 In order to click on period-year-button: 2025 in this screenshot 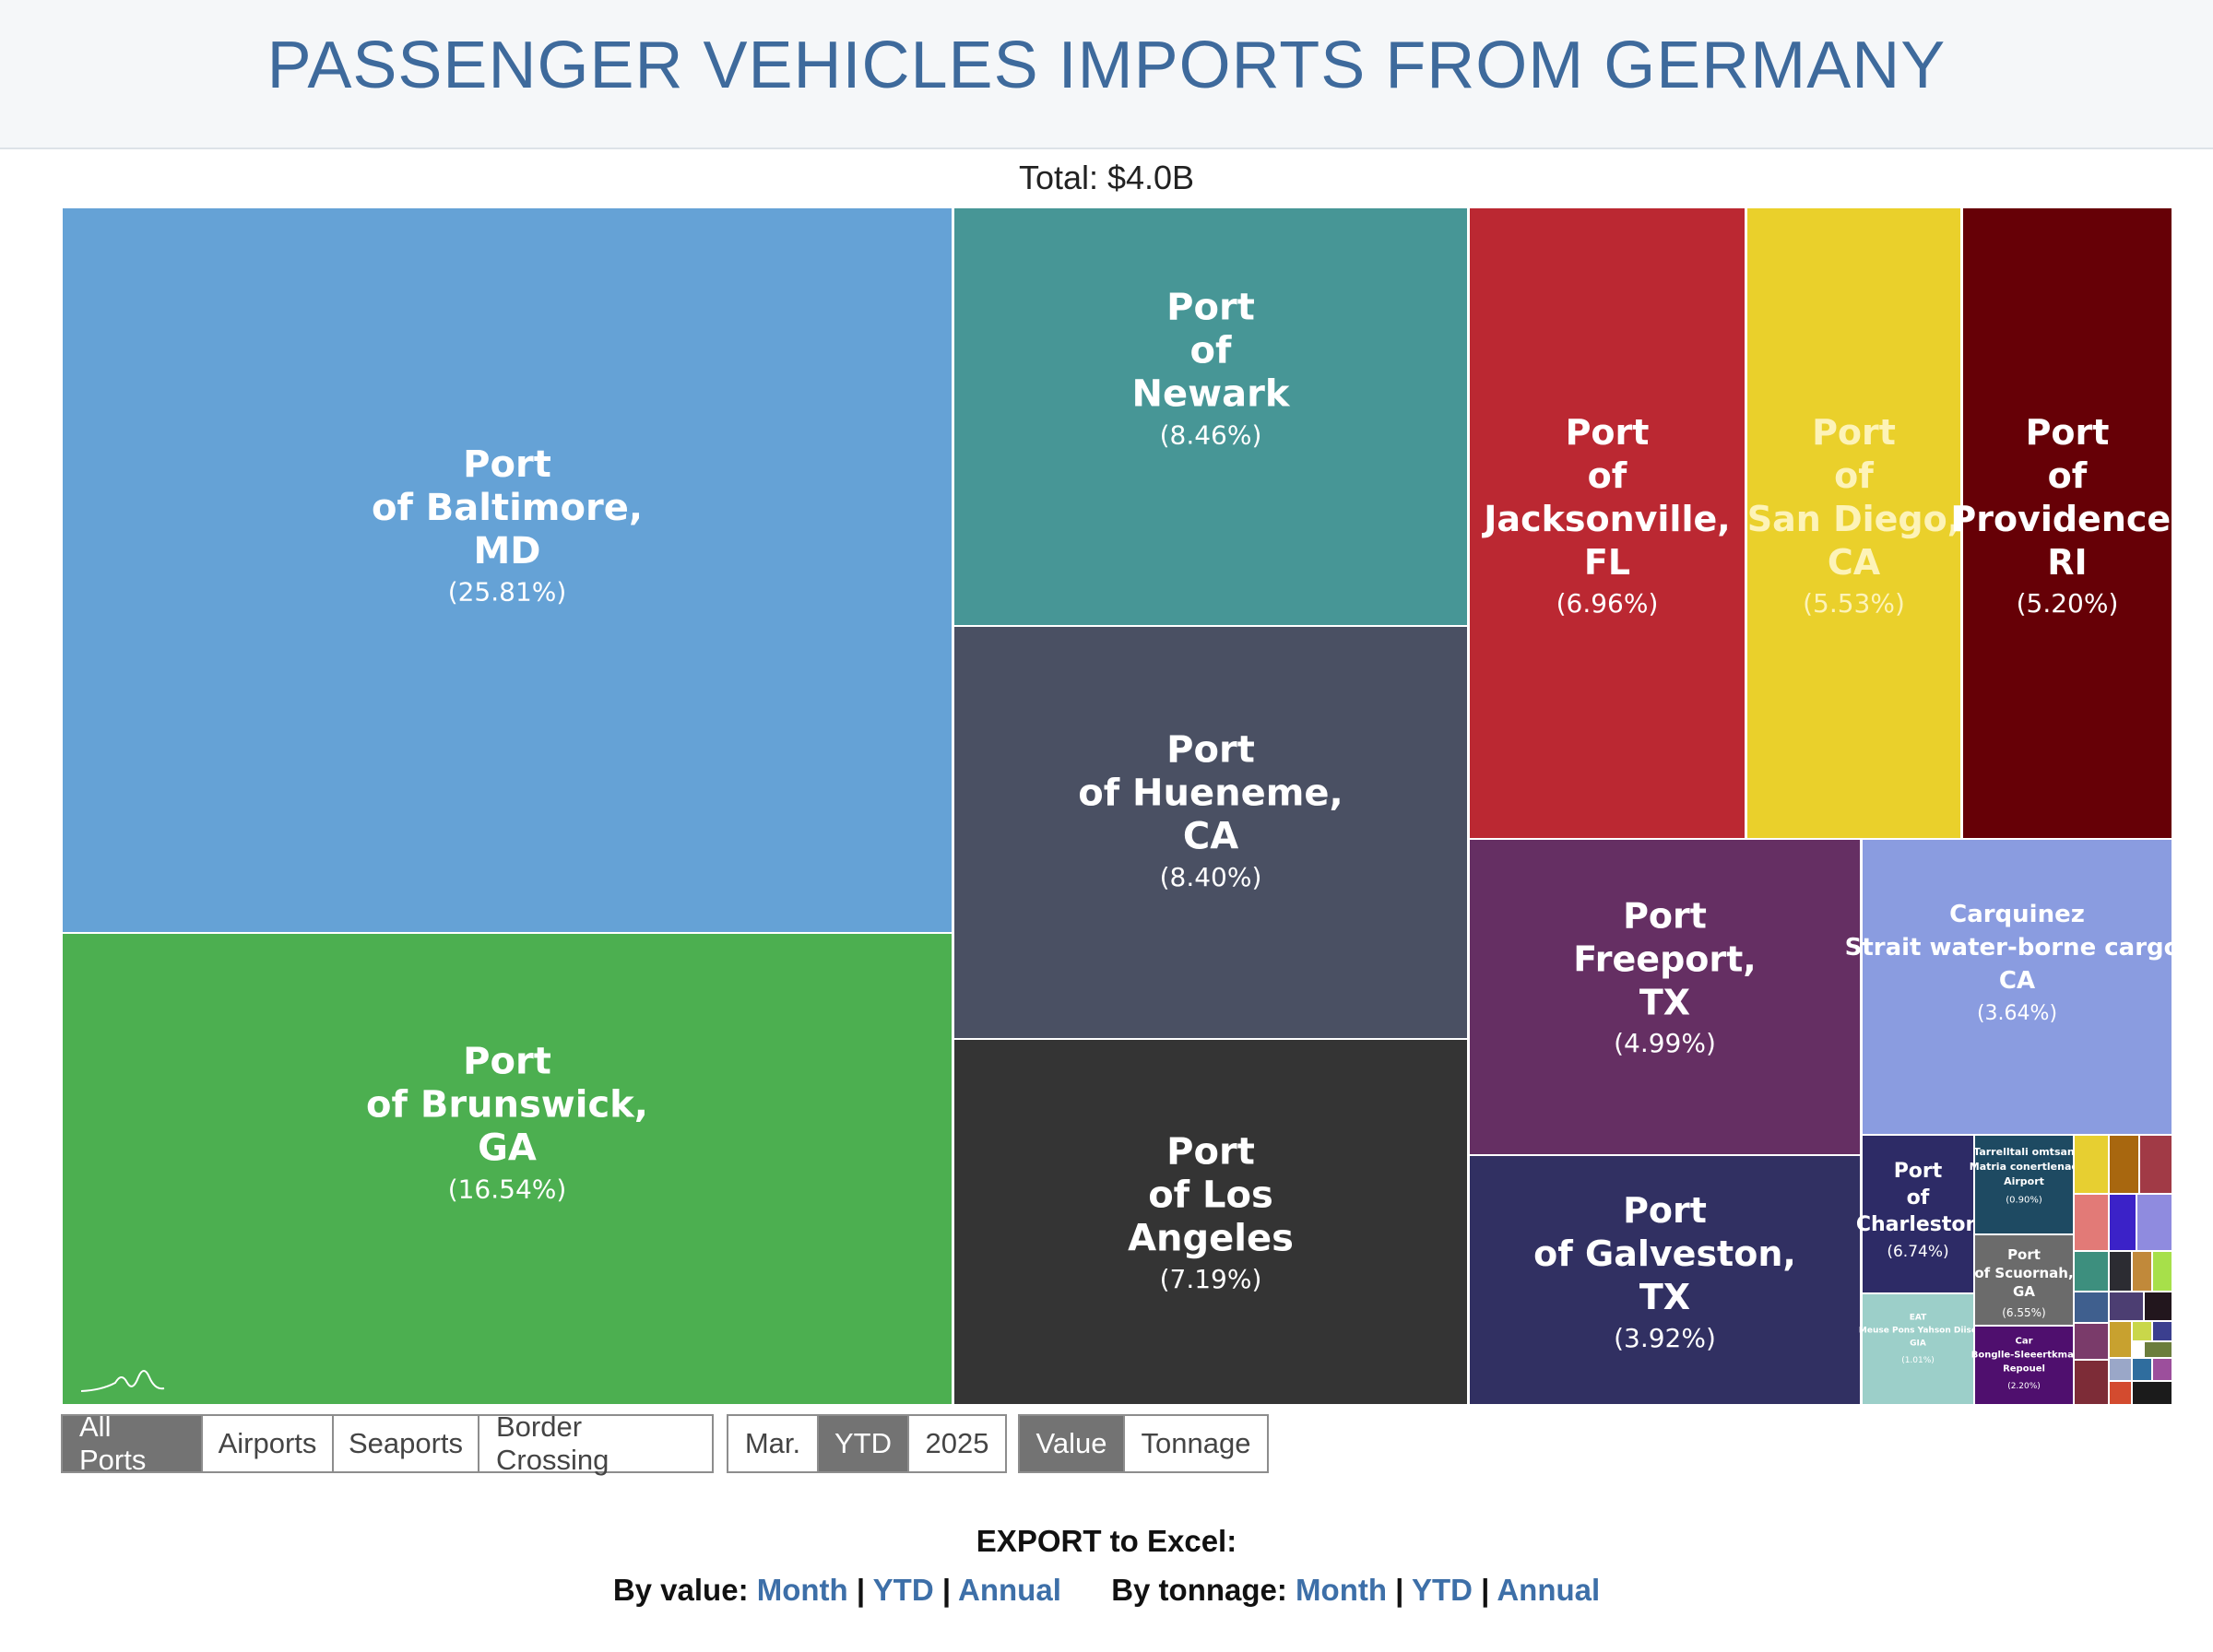, I will do `click(957, 1443)`.